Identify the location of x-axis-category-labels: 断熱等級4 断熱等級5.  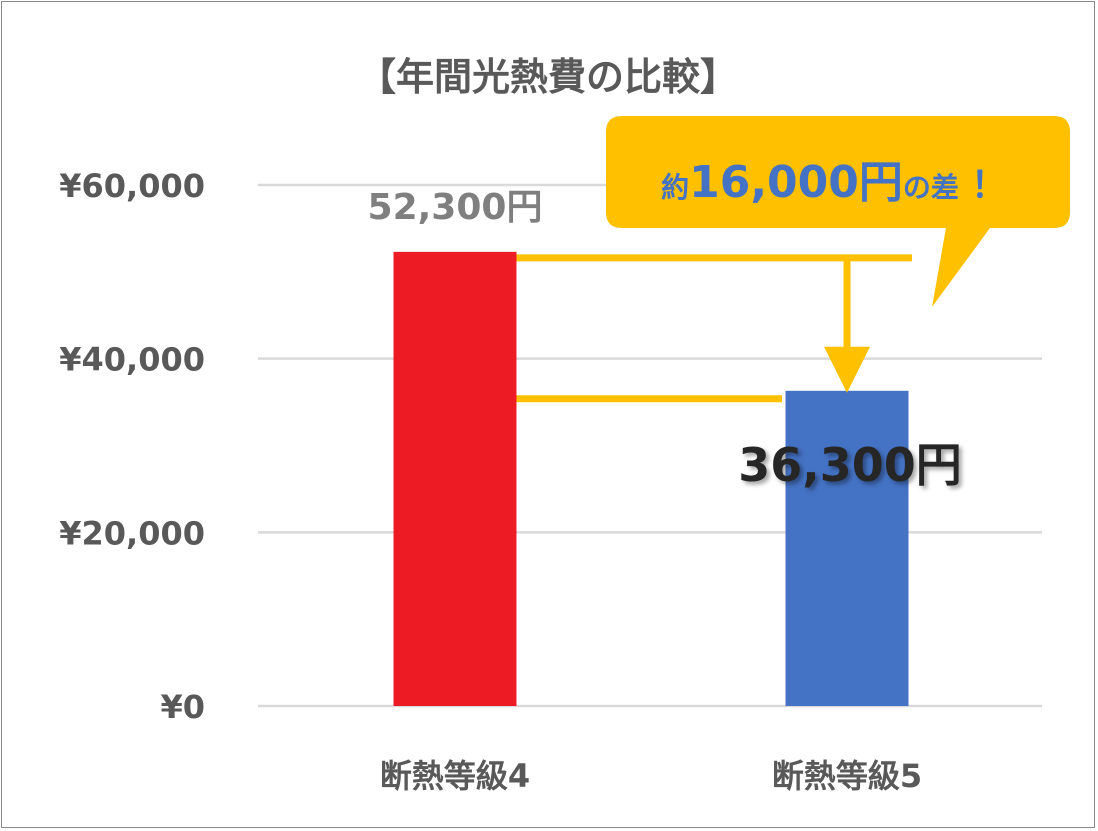
(651, 776).